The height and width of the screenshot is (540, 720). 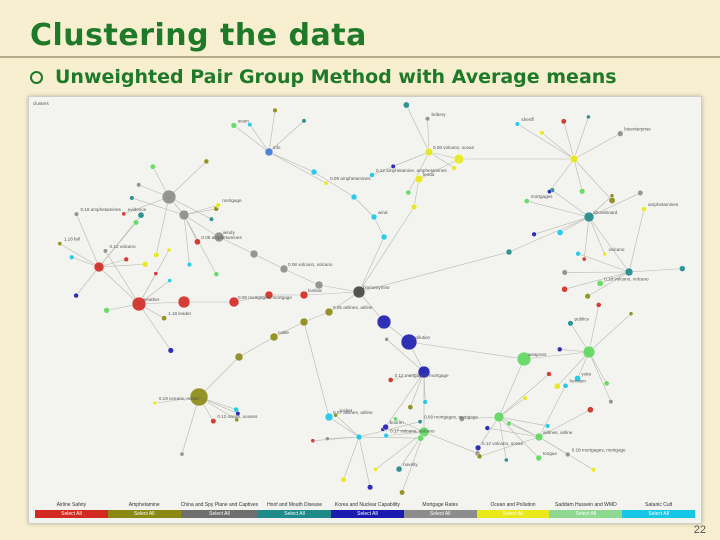 I want to click on node-label: 0.18 mortgages, mortgage, so click(x=599, y=450).